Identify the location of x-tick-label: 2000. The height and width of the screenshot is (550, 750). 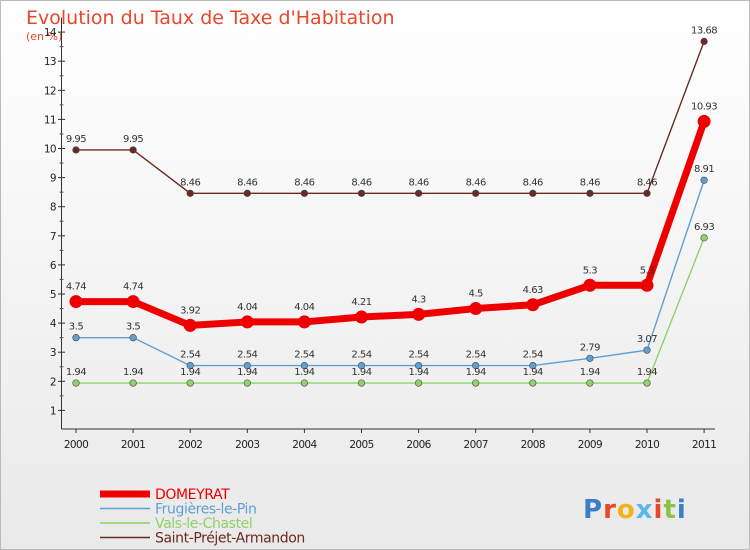
(76, 445).